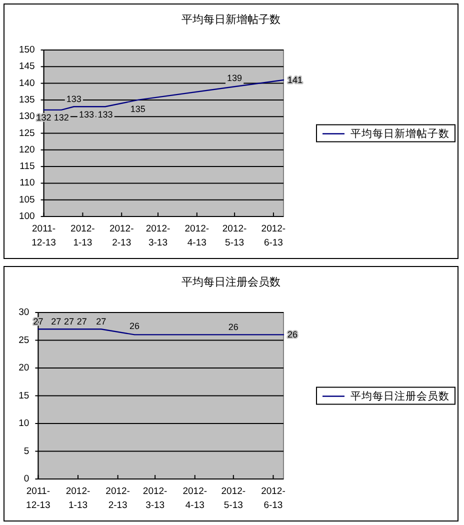 The height and width of the screenshot is (525, 464). Describe the element at coordinates (138, 109) in the screenshot. I see `data-label: 135` at that location.